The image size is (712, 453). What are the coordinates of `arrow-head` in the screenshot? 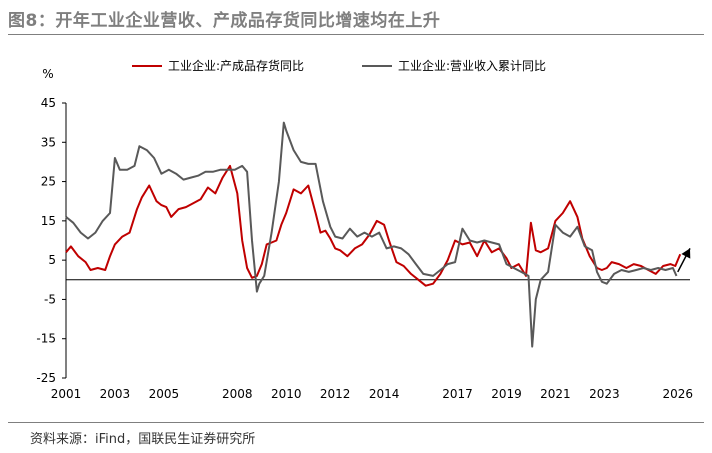 It's located at (686, 253).